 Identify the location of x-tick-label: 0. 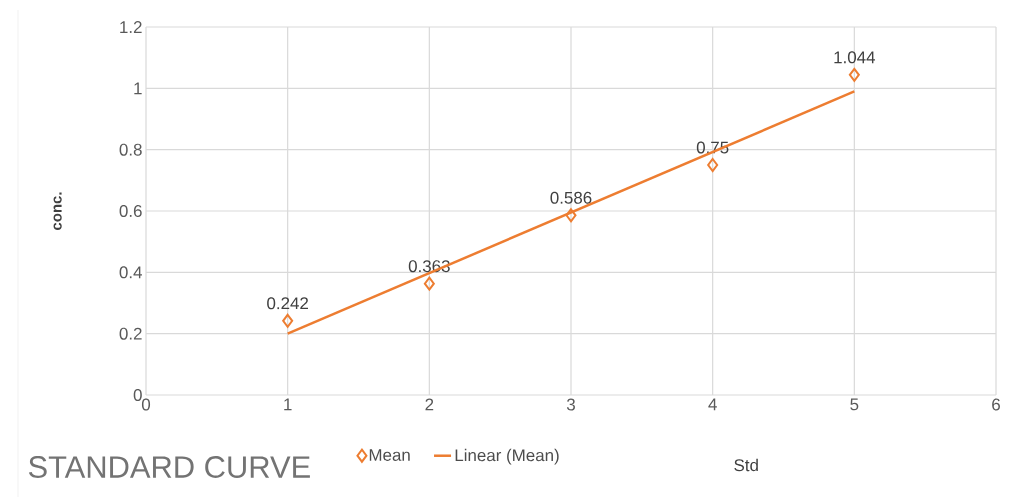
(146, 404).